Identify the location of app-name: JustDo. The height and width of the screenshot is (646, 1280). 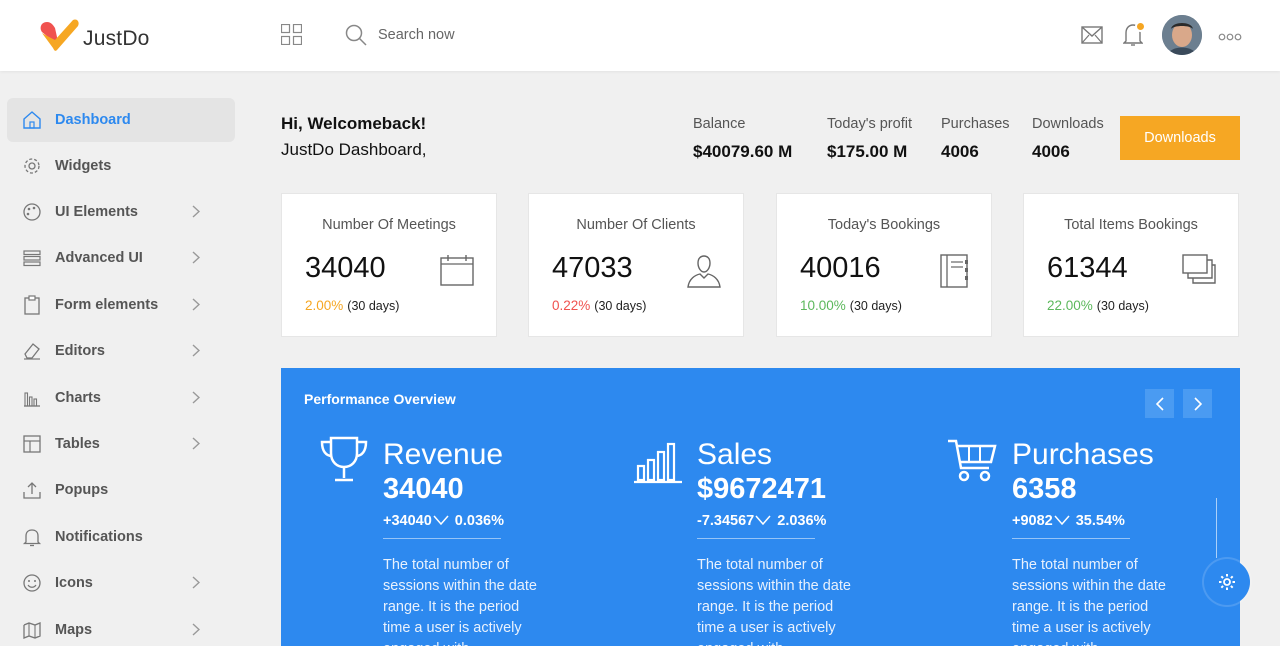
(116, 38).